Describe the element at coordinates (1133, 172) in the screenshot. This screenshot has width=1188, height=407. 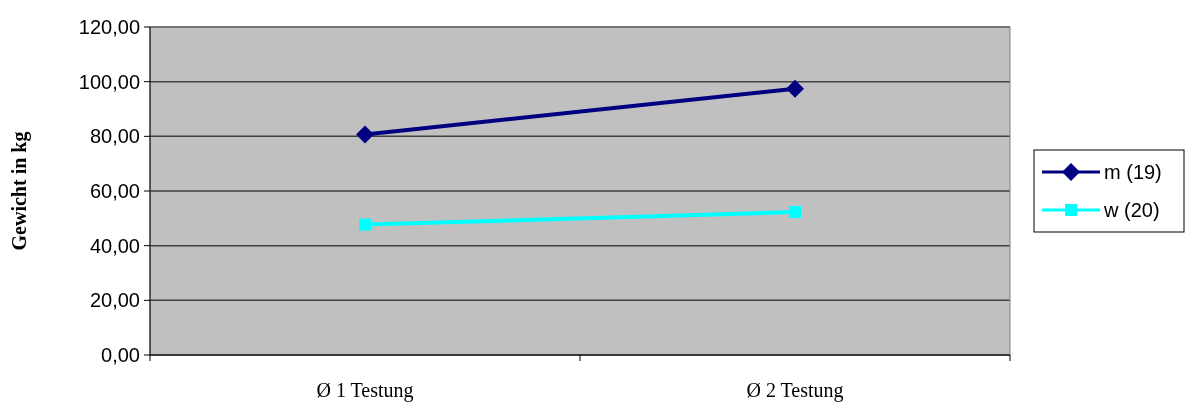
I see `legend-label: m (19)` at that location.